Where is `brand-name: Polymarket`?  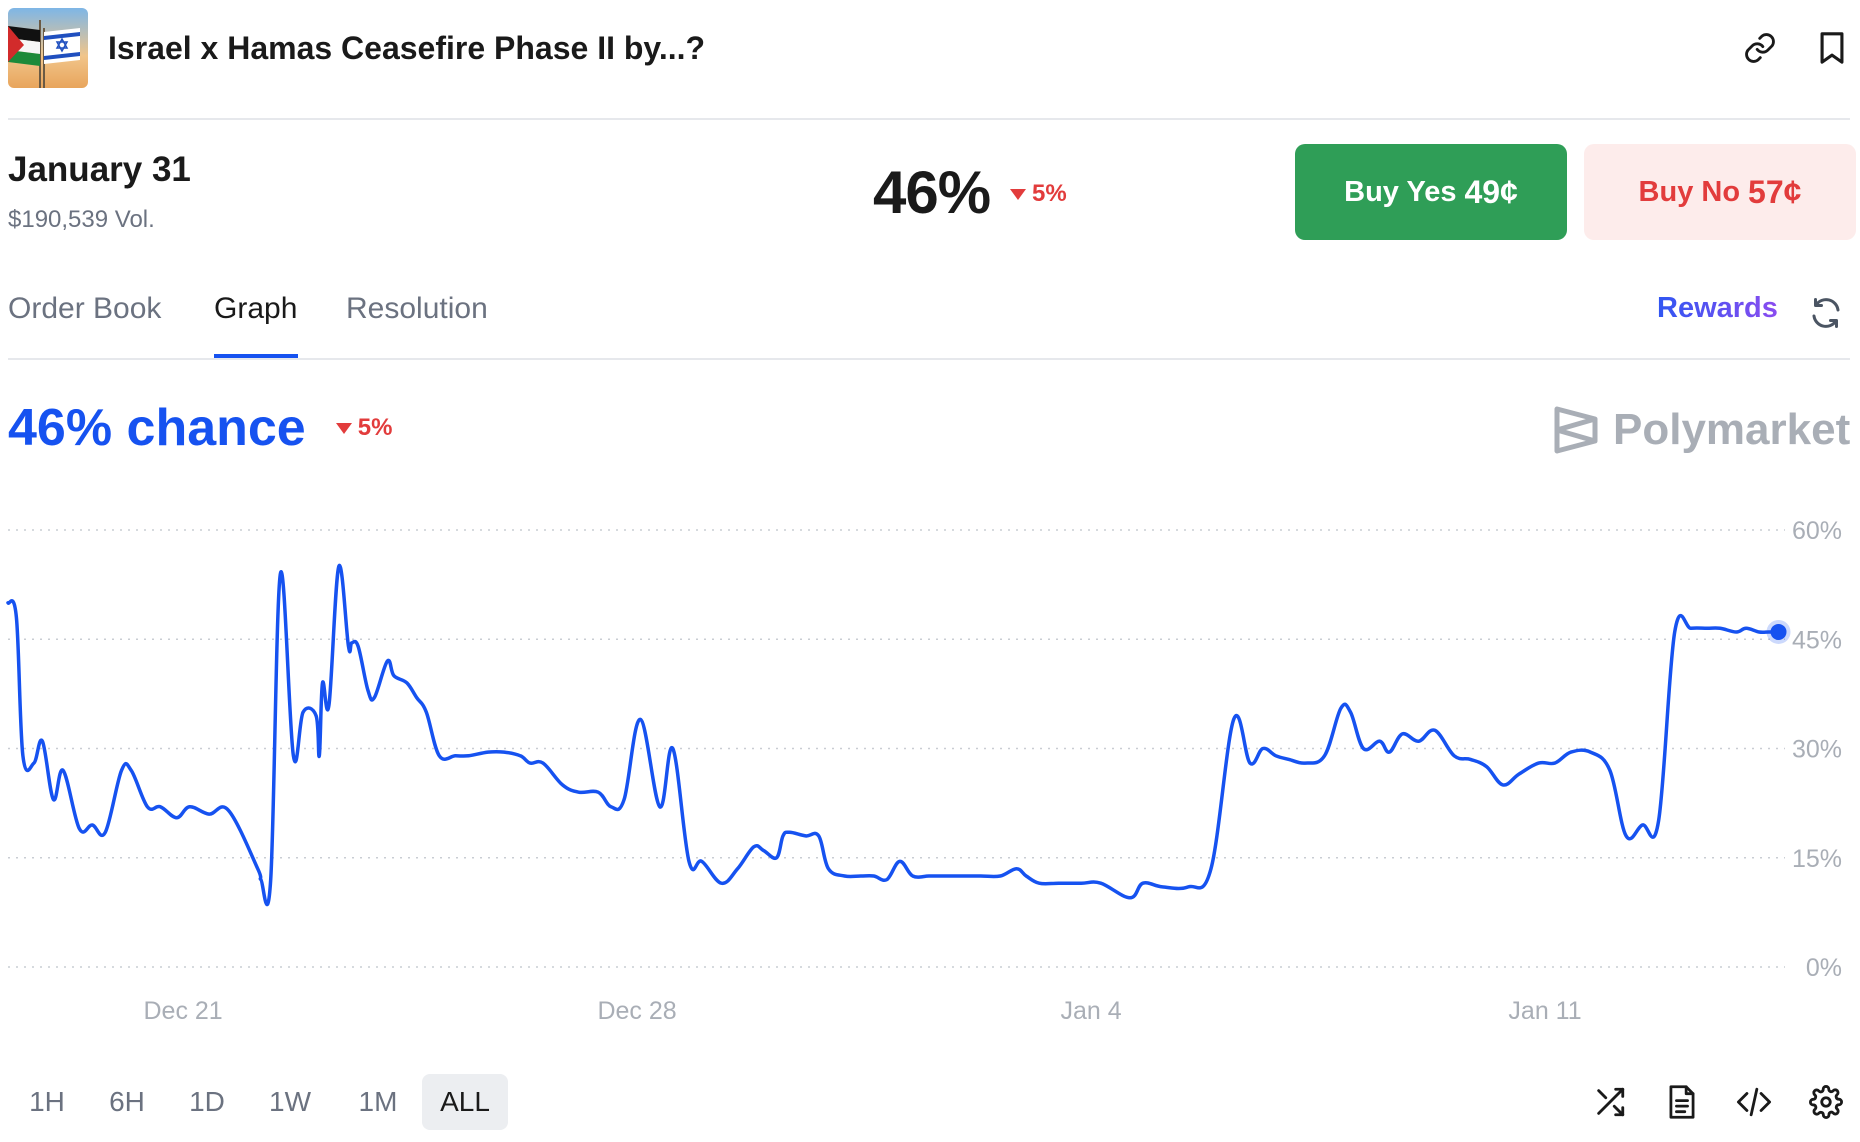
brand-name: Polymarket is located at coordinates (1732, 429).